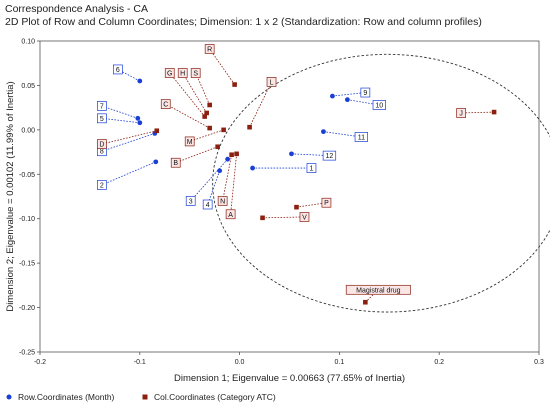  I want to click on label-text: C, so click(165, 105).